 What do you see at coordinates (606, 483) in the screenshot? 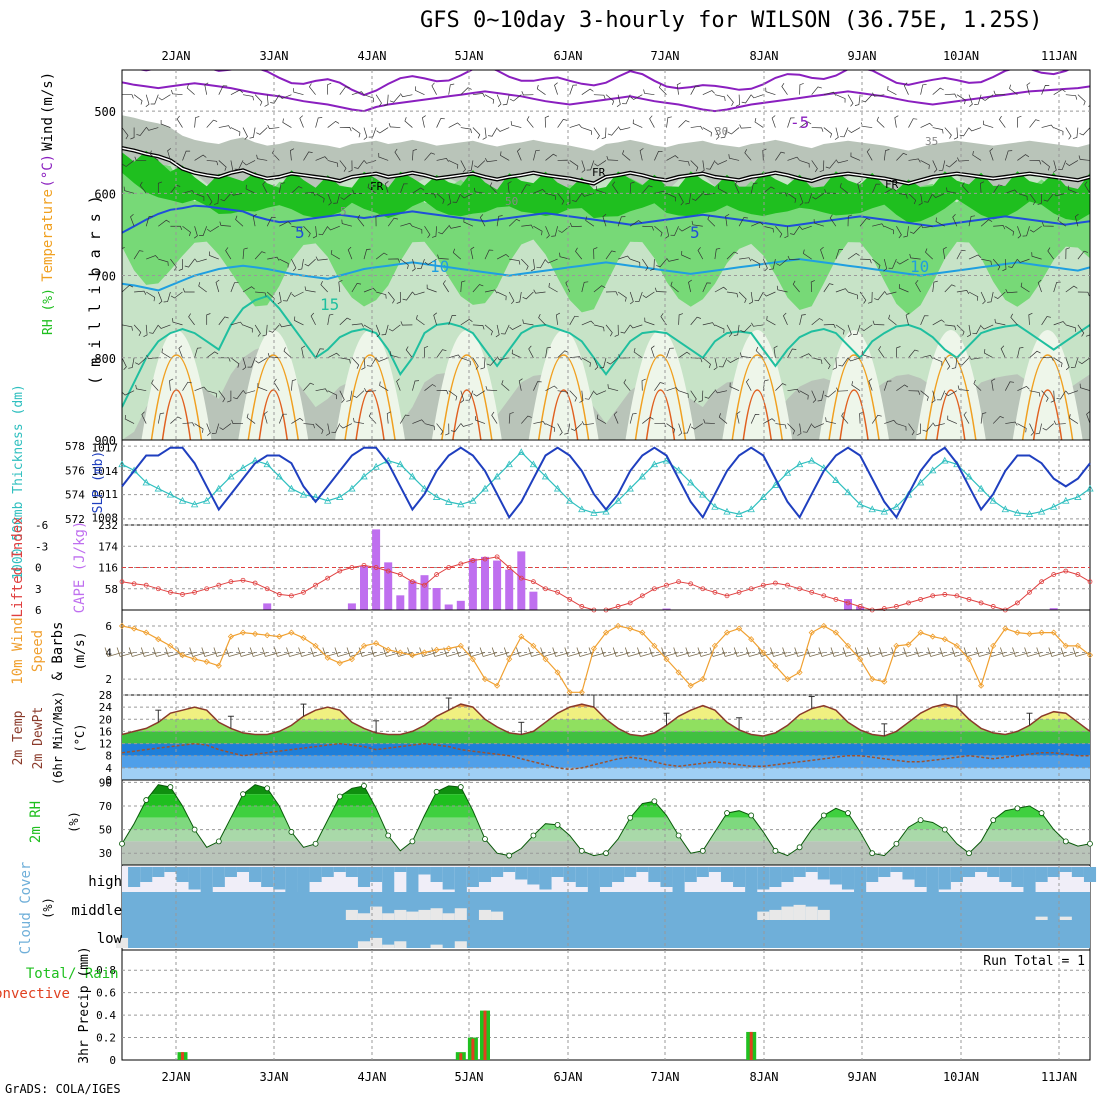
I see `thickness-line` at bounding box center [606, 483].